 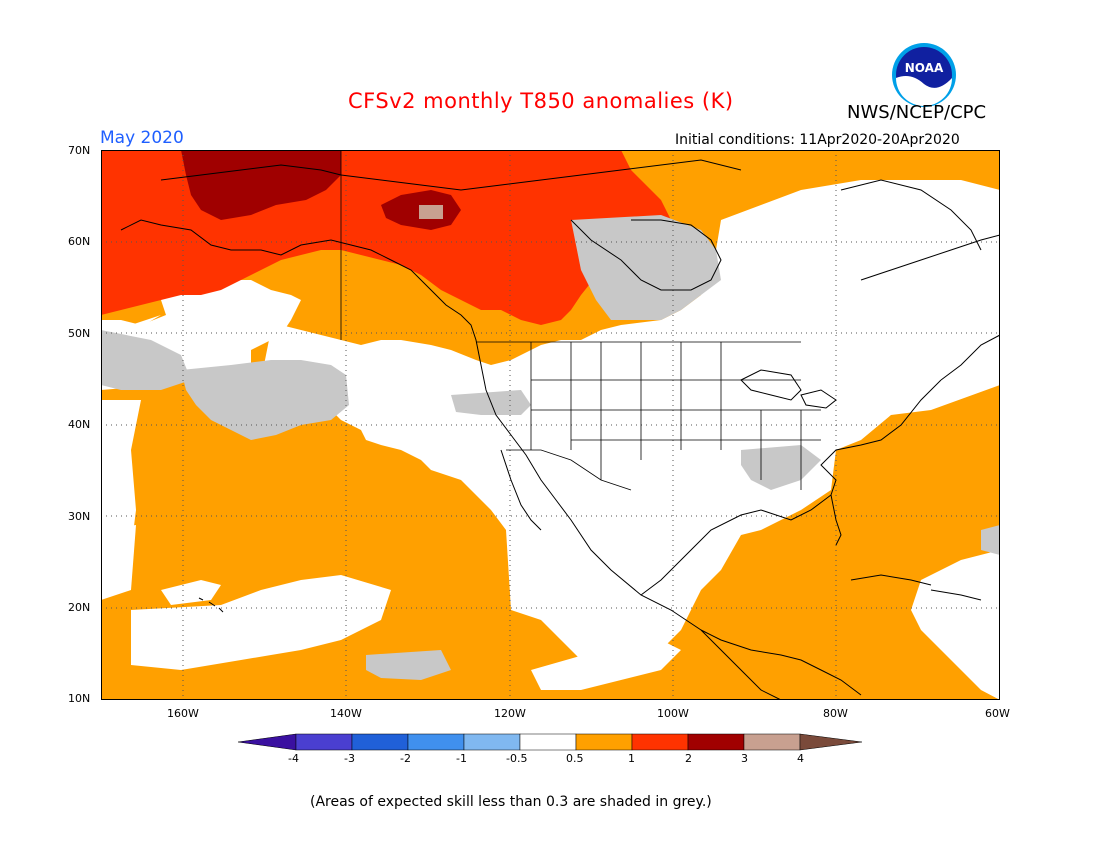 What do you see at coordinates (517, 758) in the screenshot?
I see `legend-label-minus05: -0.5` at bounding box center [517, 758].